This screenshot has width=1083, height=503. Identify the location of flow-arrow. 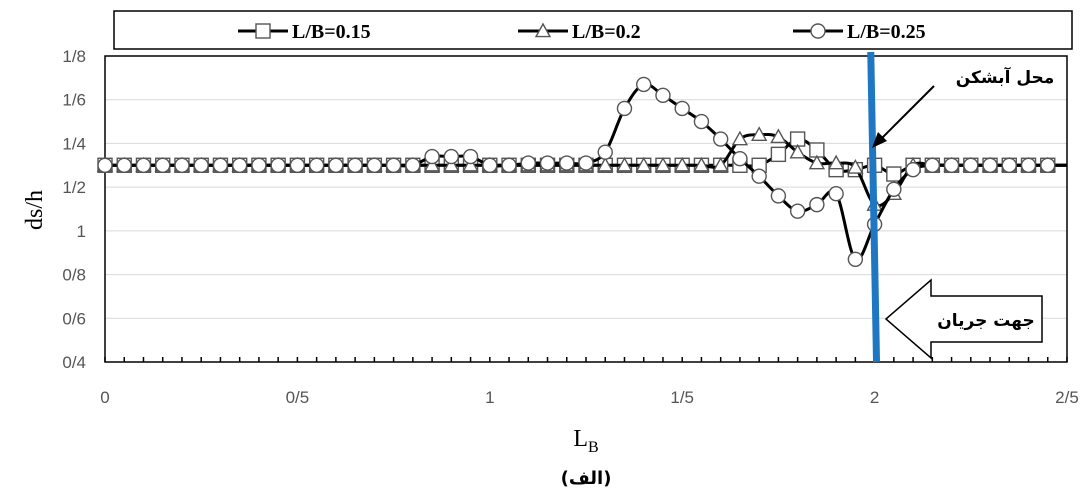
(963, 319).